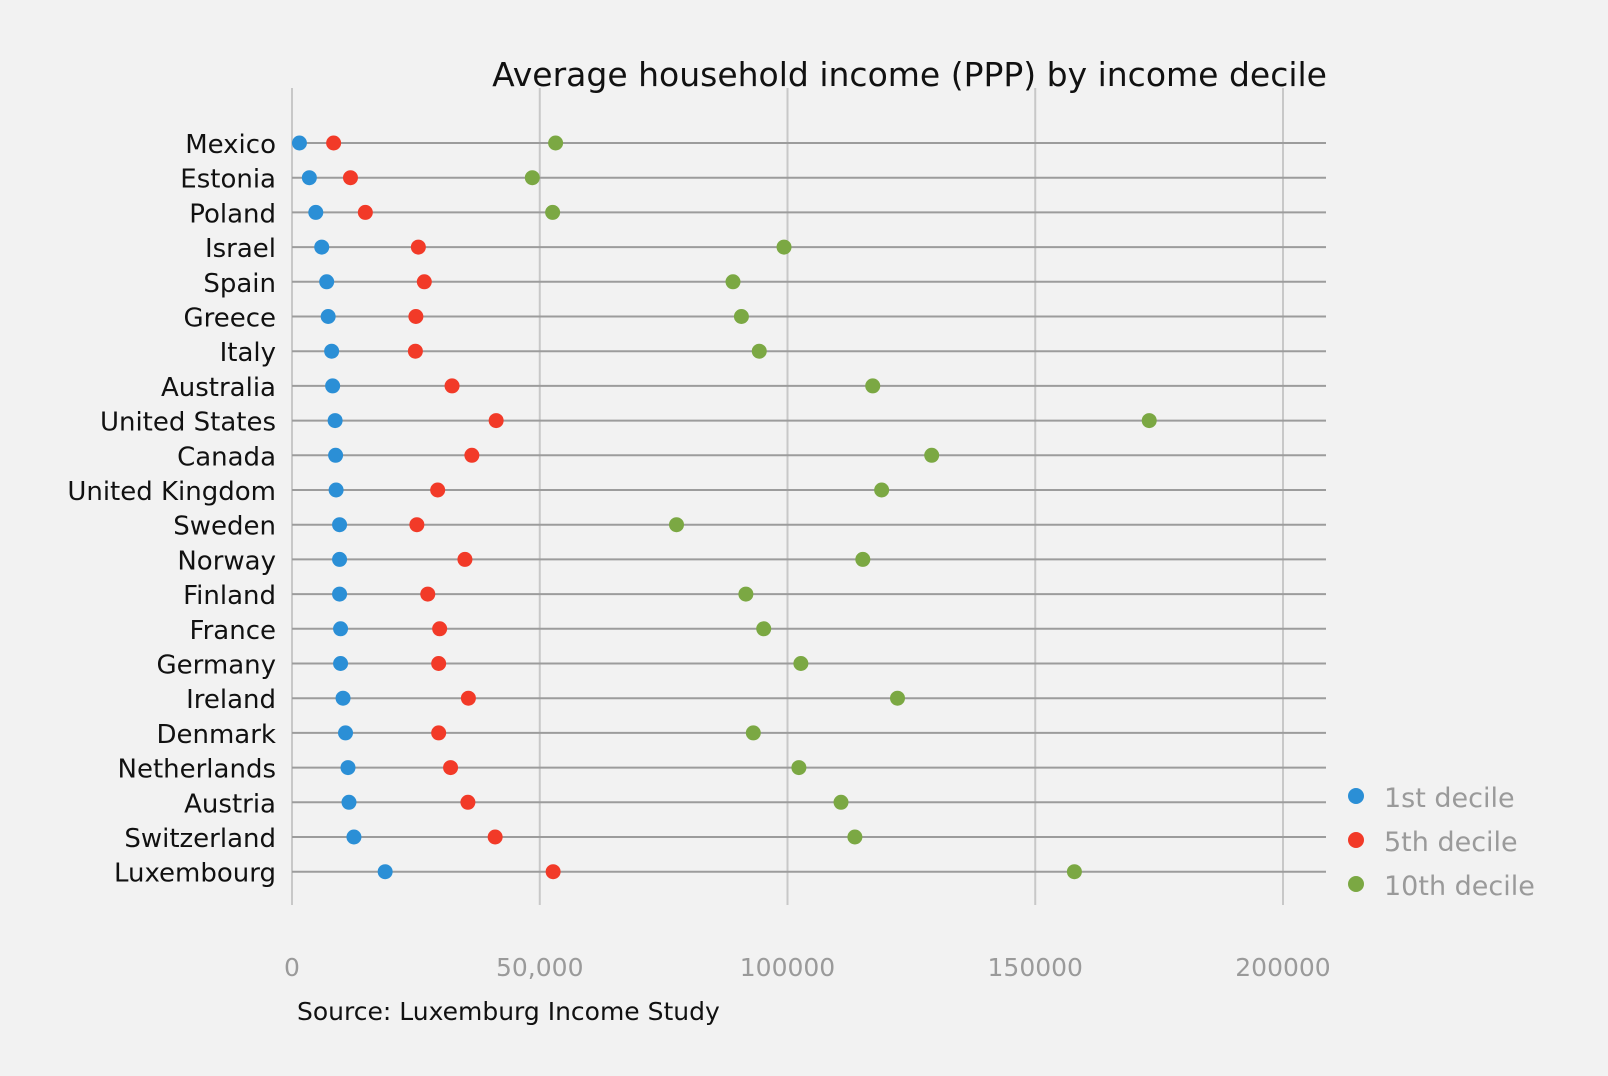  What do you see at coordinates (508, 1011) in the screenshot?
I see `source-note: Source: Luxemburg Income Study` at bounding box center [508, 1011].